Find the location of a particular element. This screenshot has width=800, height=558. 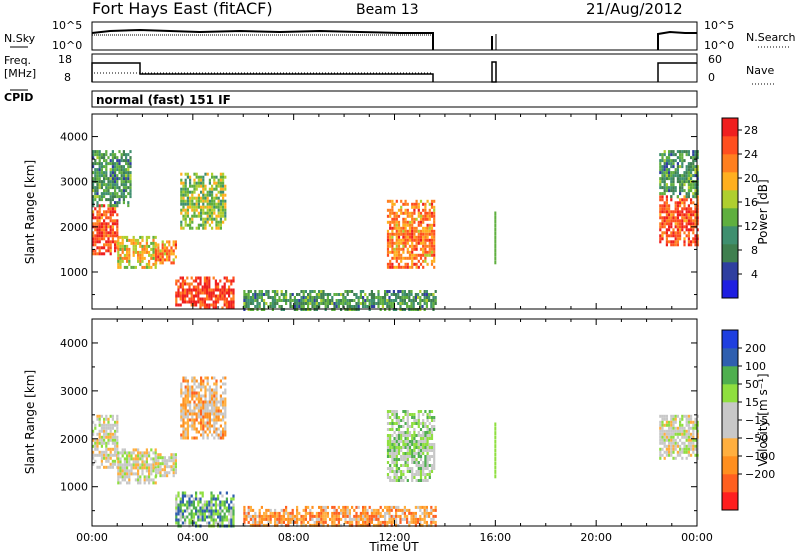

cpid-label: CPID is located at coordinates (18, 97).